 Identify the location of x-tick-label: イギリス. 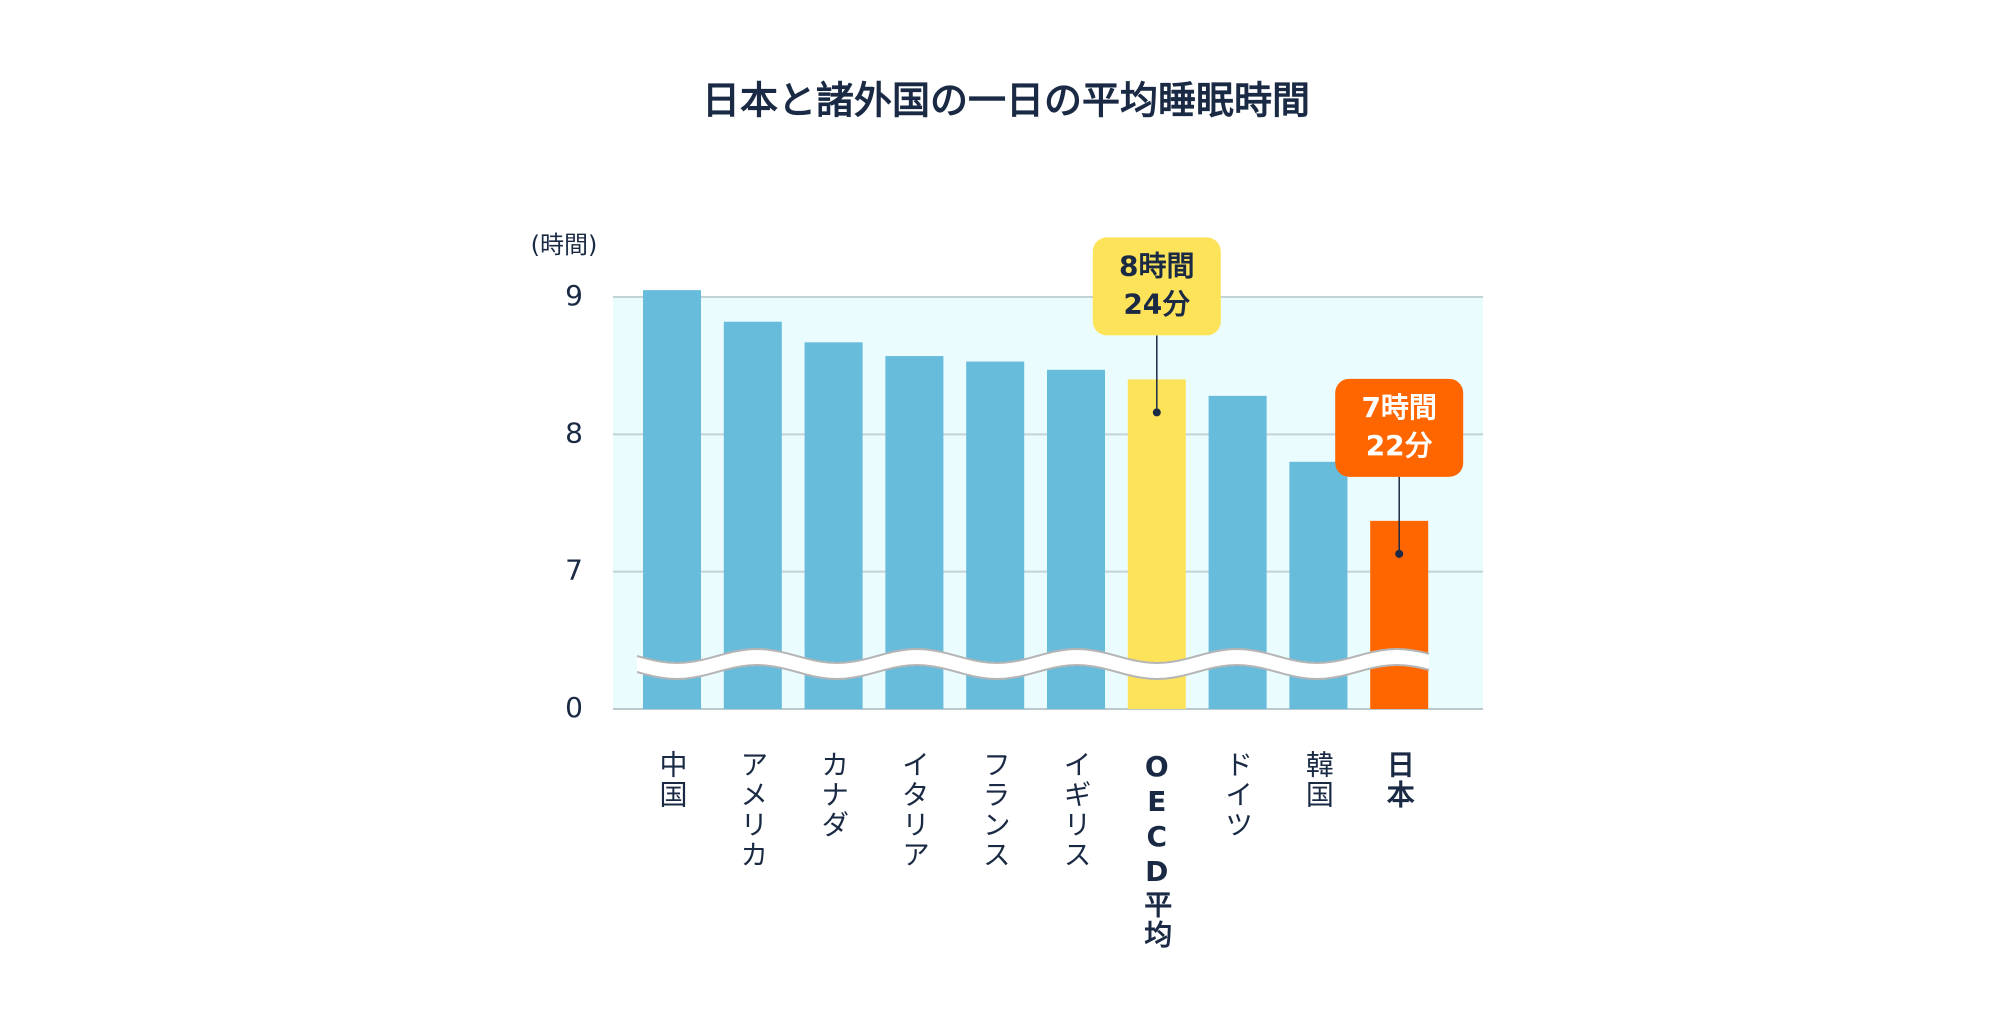
(1076, 810).